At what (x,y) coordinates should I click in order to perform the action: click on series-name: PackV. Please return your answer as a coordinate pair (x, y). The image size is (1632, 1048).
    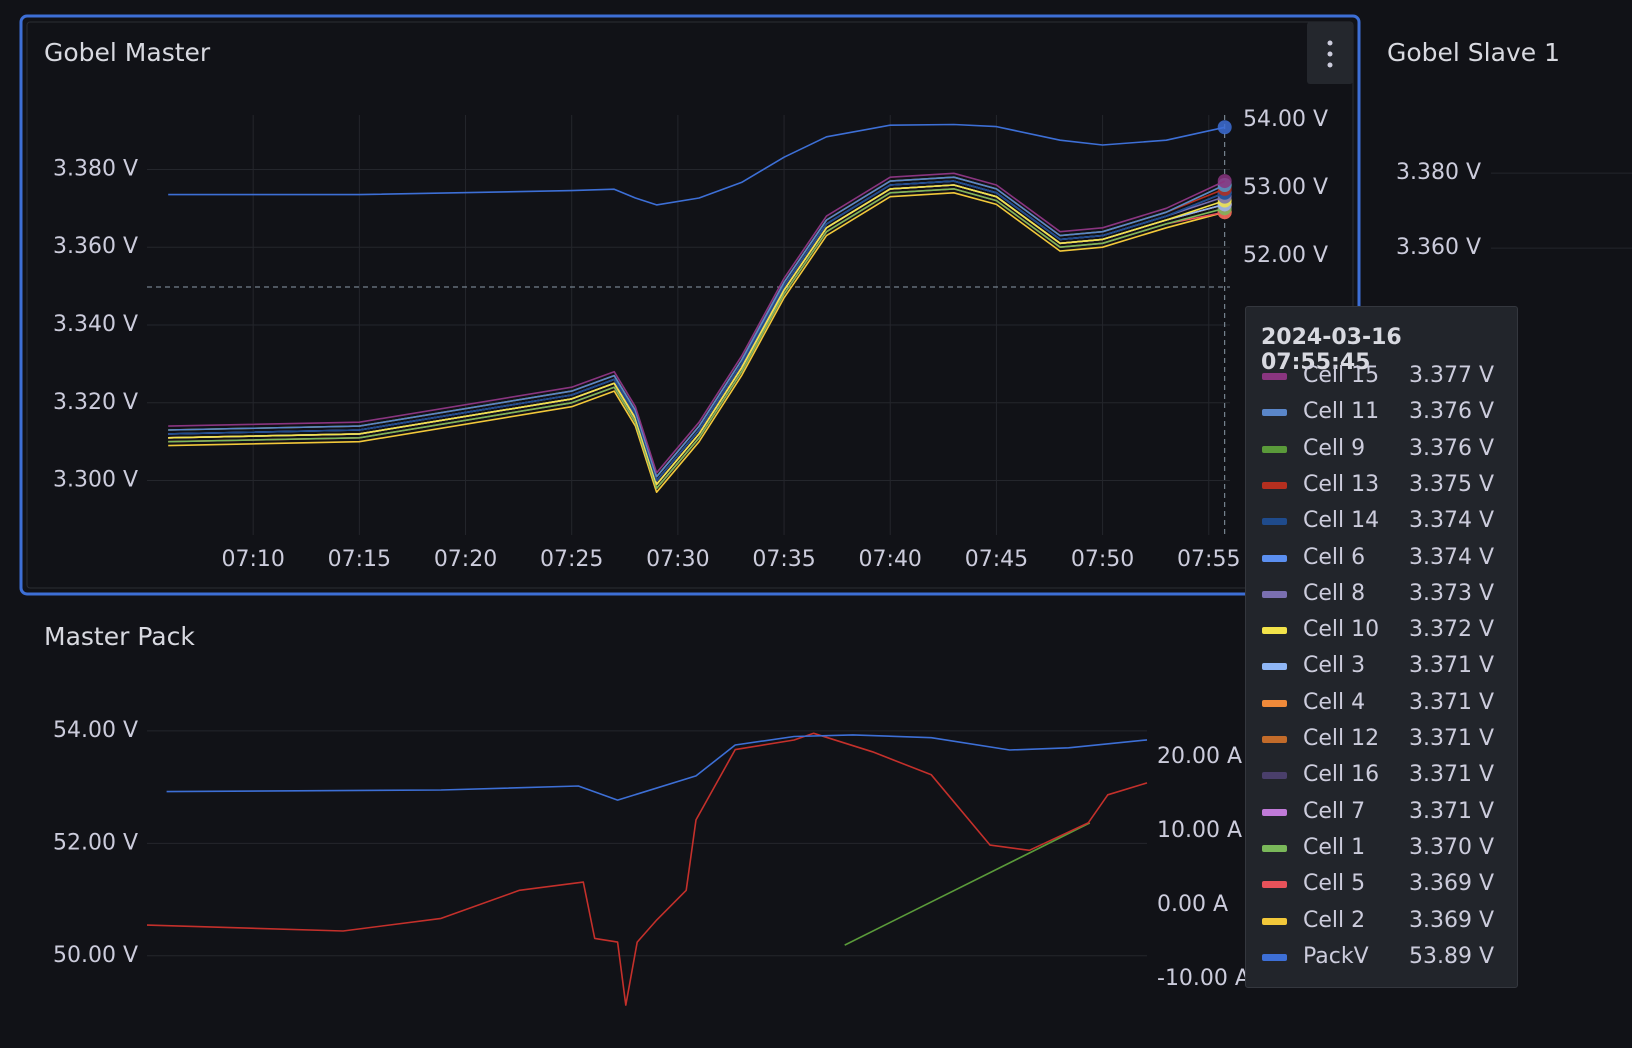
    Looking at the image, I should click on (1336, 956).